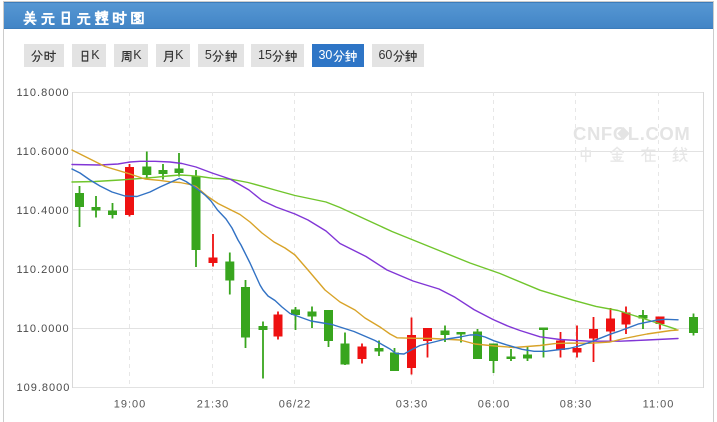 This screenshot has height=422, width=717. What do you see at coordinates (576, 405) in the screenshot?
I see `svg-text: 08:30` at bounding box center [576, 405].